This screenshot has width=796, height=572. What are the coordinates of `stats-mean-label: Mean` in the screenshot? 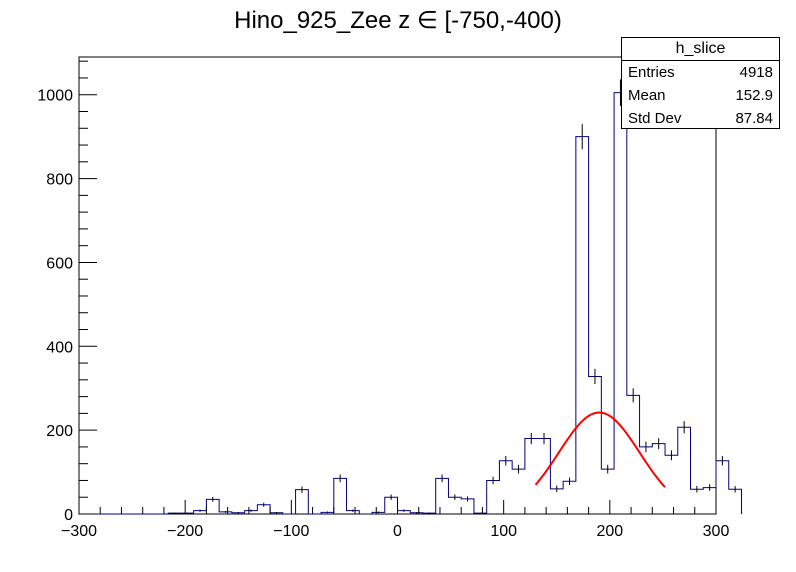 It's located at (647, 95).